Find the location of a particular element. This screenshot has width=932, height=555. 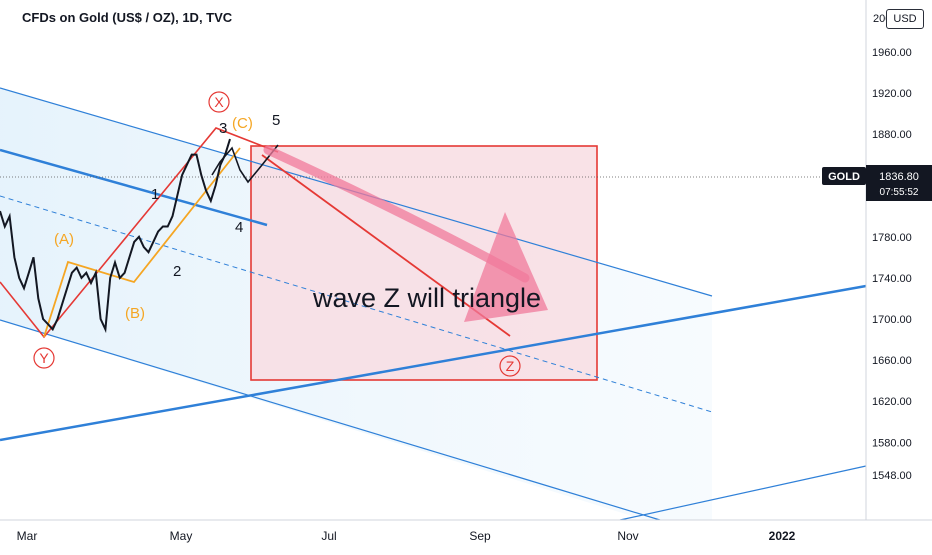

price-tick-label: 1580.00 is located at coordinates (892, 443).